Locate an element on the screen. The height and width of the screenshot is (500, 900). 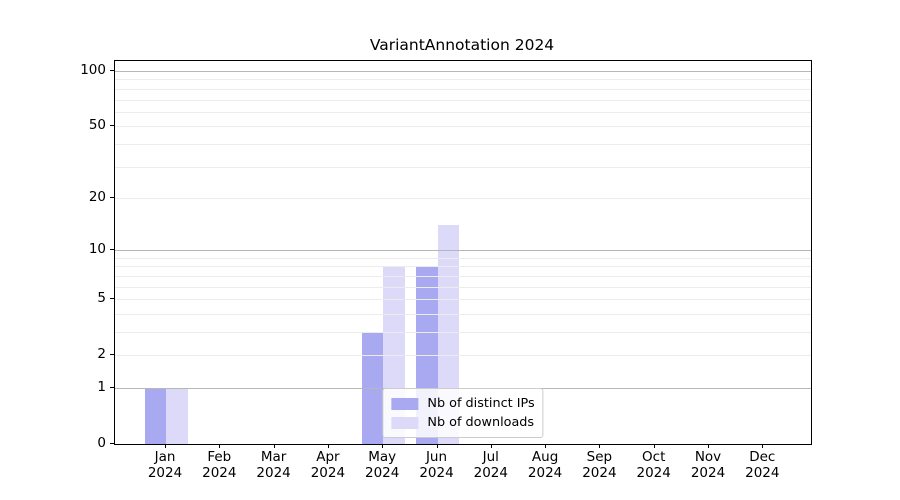
x-tick-label: Feb 2024 is located at coordinates (219, 465).